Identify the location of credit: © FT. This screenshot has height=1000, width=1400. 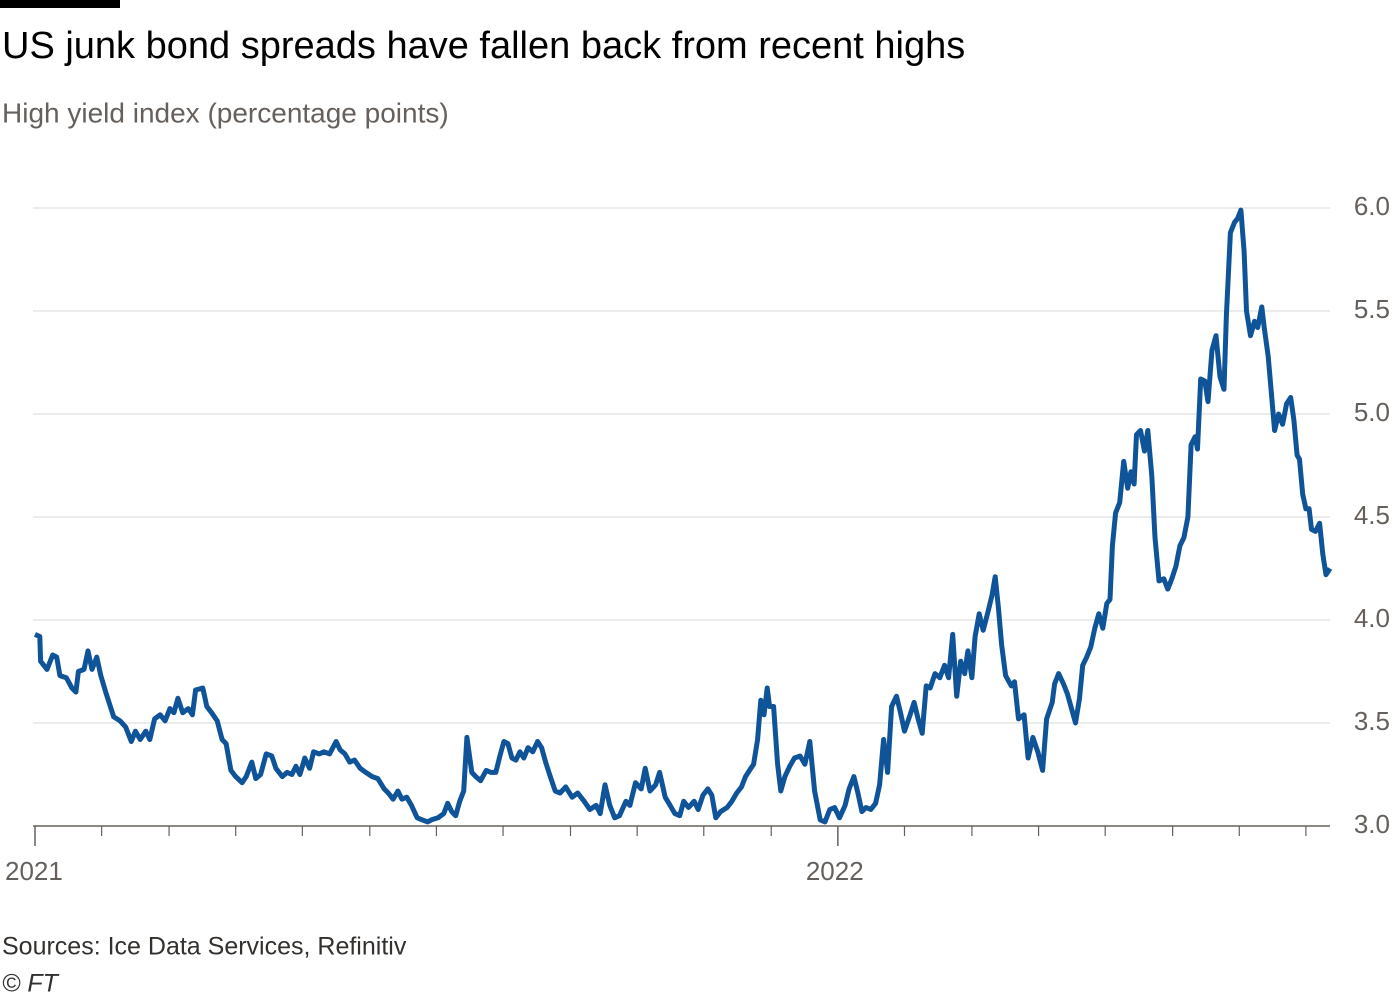
(31, 984).